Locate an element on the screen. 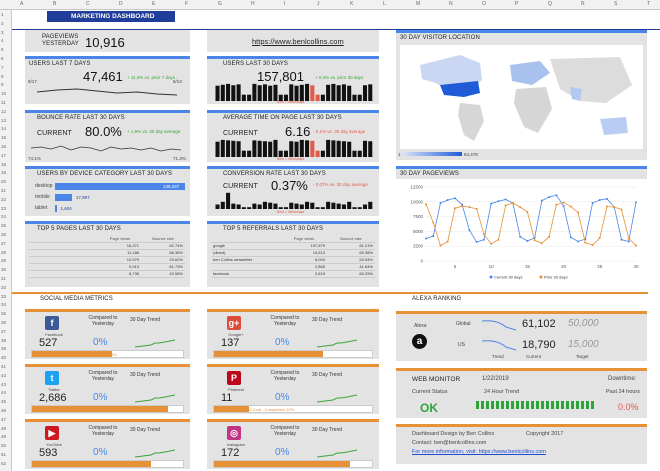 This screenshot has width=660, height=471. row-header-13: 13 is located at coordinates (4, 120).